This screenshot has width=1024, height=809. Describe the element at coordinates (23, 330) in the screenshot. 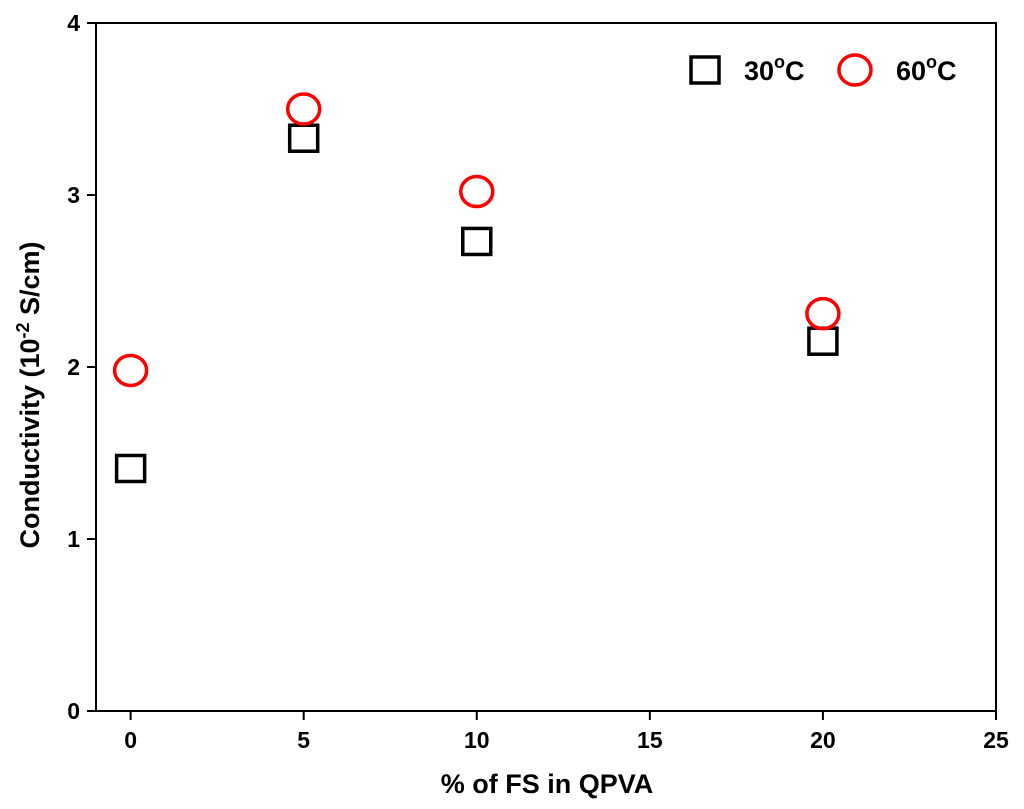

I see `y-axis-label-exponent: -2` at that location.